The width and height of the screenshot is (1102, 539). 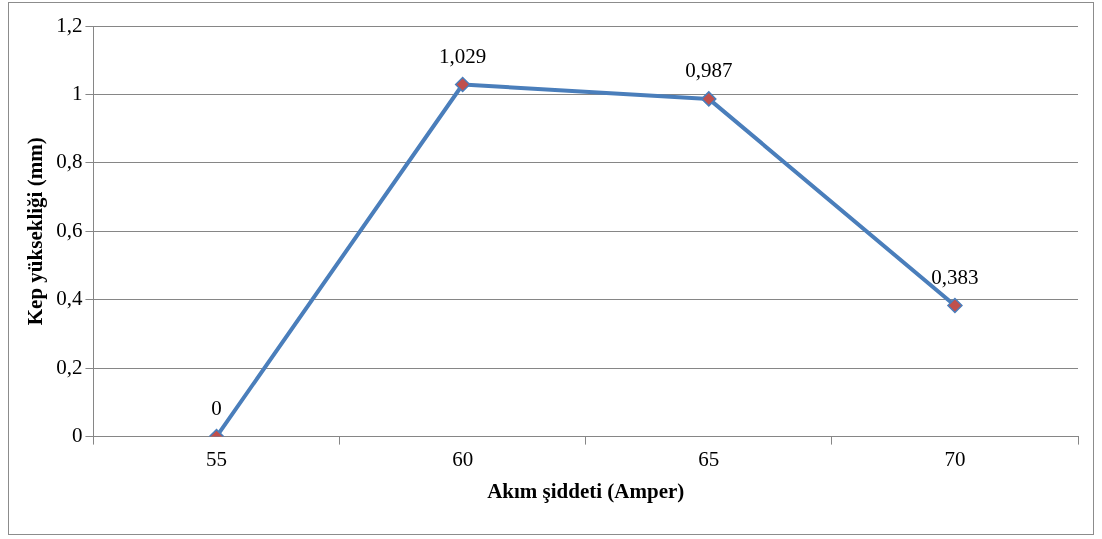 What do you see at coordinates (463, 55) in the screenshot?
I see `data-label: 1,029` at bounding box center [463, 55].